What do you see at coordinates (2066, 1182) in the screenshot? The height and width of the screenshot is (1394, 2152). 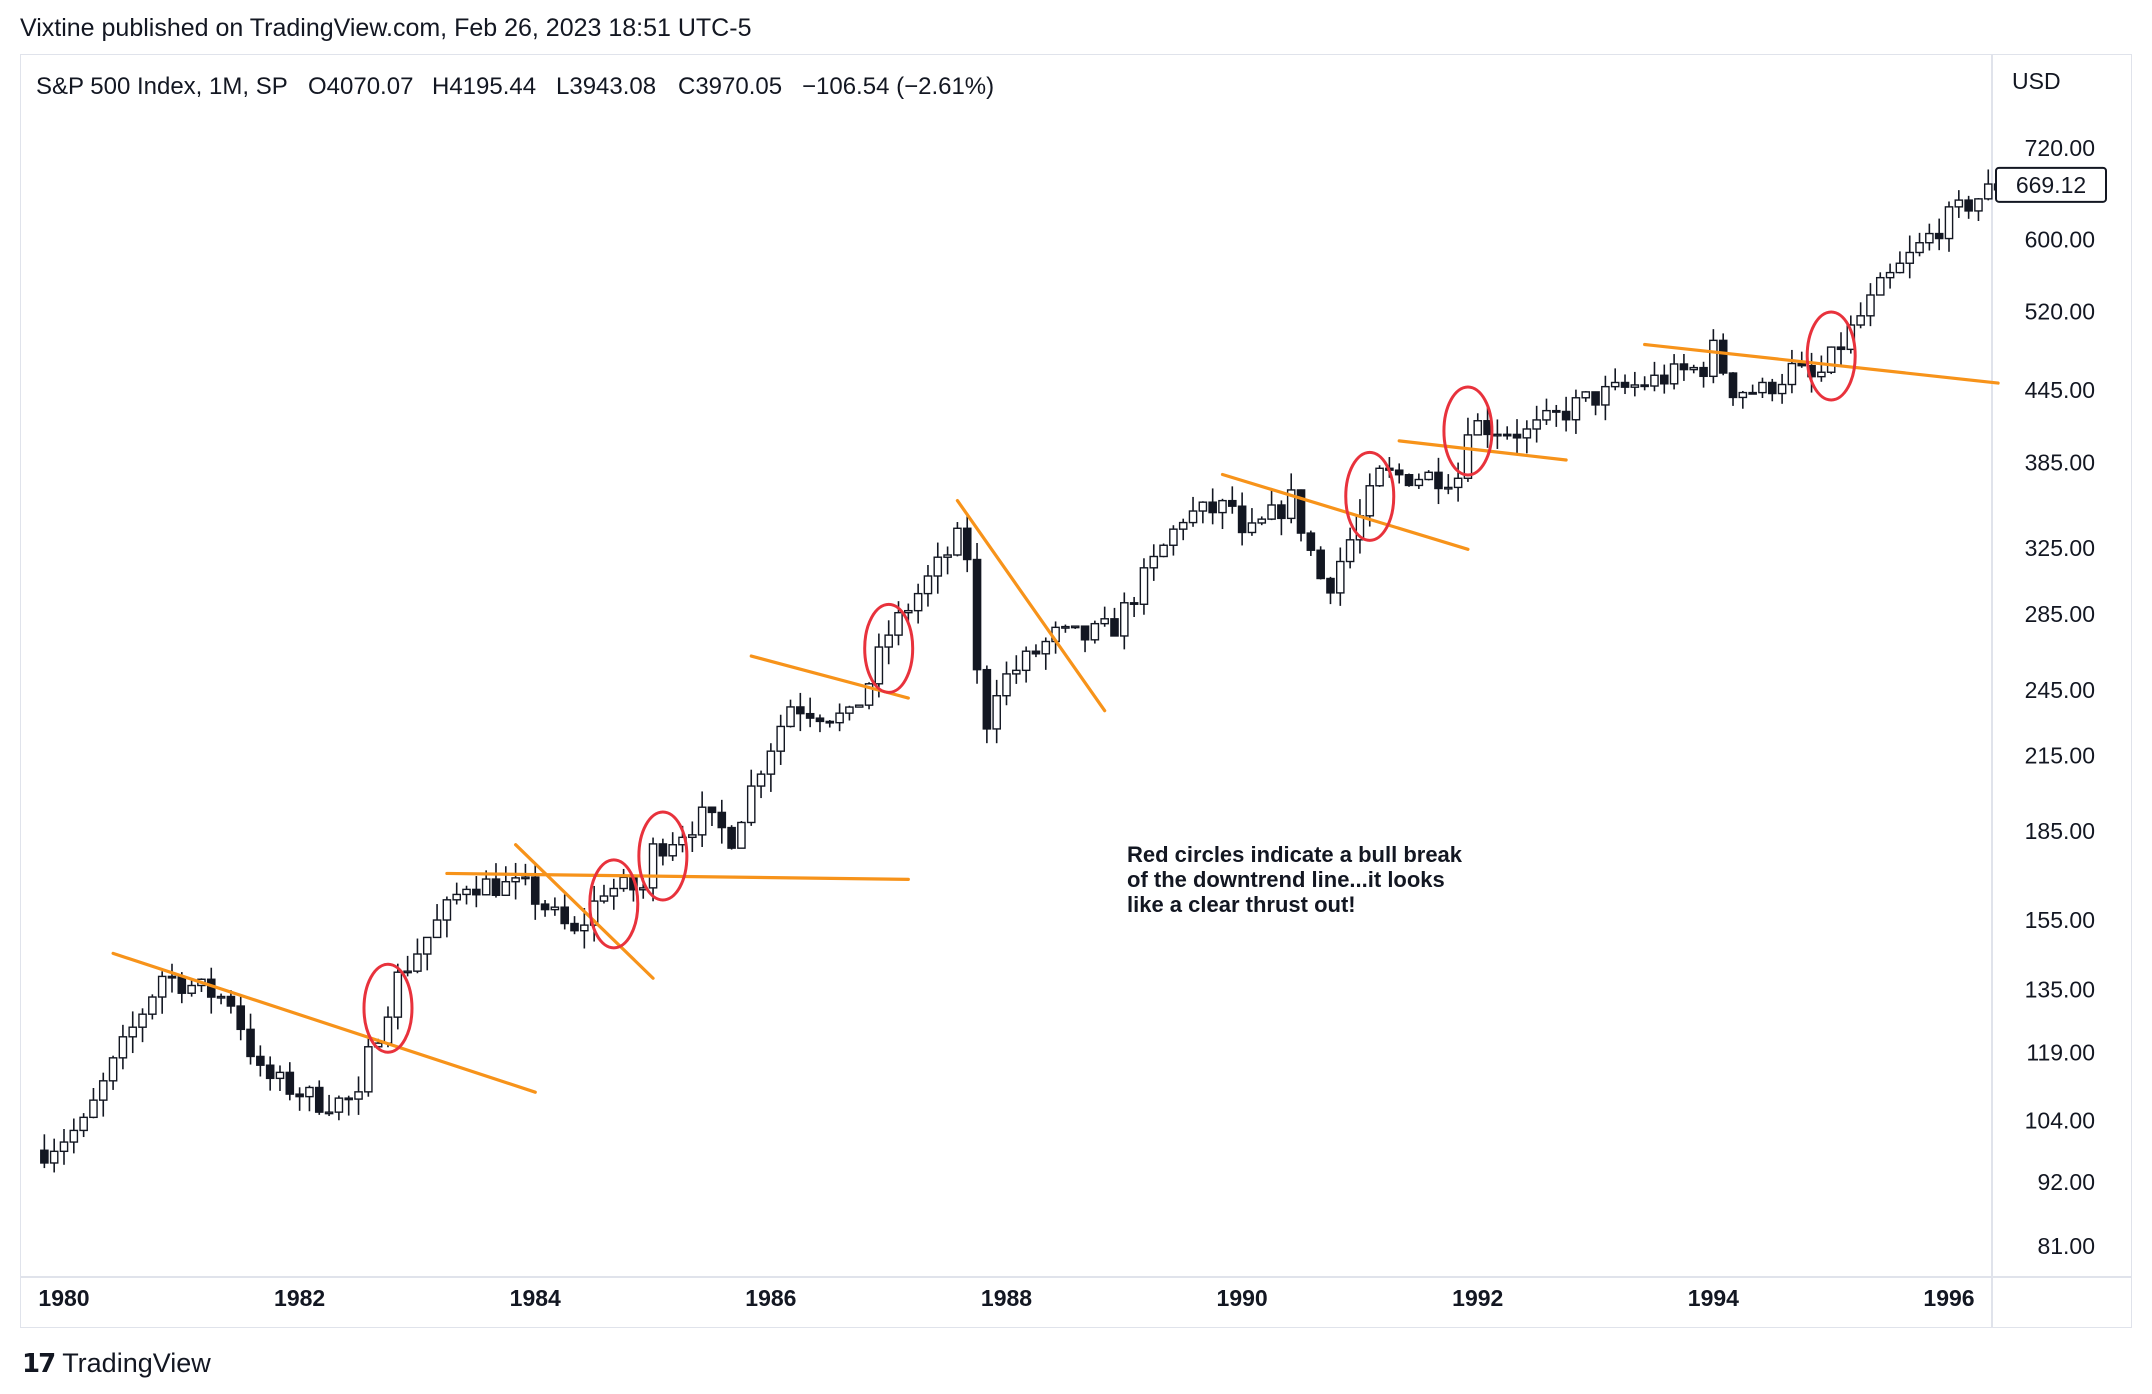 I see `price-tick-label: 92.00` at bounding box center [2066, 1182].